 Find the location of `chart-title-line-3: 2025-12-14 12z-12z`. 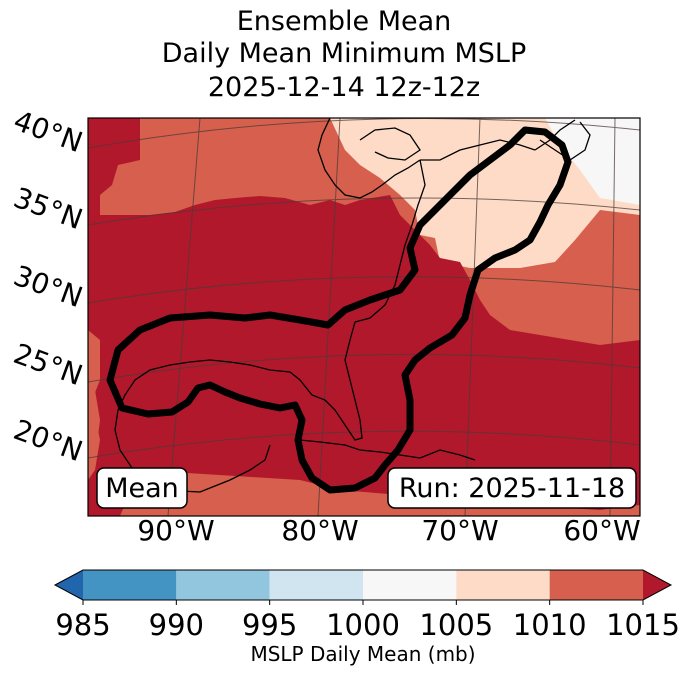

chart-title-line-3: 2025-12-14 12z-12z is located at coordinates (344, 87).